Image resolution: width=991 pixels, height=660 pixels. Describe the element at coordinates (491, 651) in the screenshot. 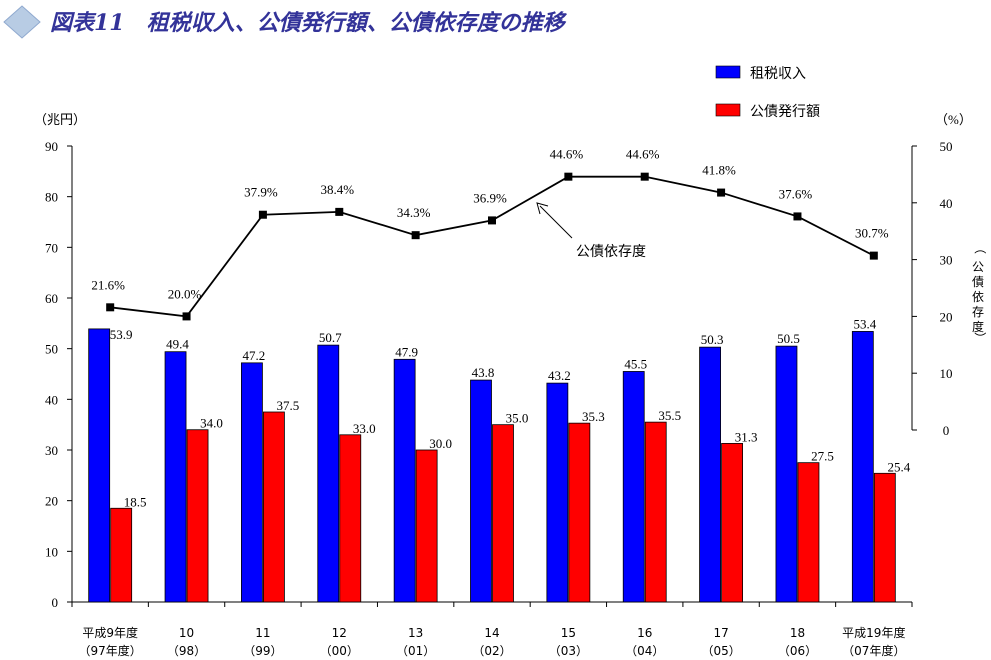

I see `x-tick-sublabel: （02）` at that location.